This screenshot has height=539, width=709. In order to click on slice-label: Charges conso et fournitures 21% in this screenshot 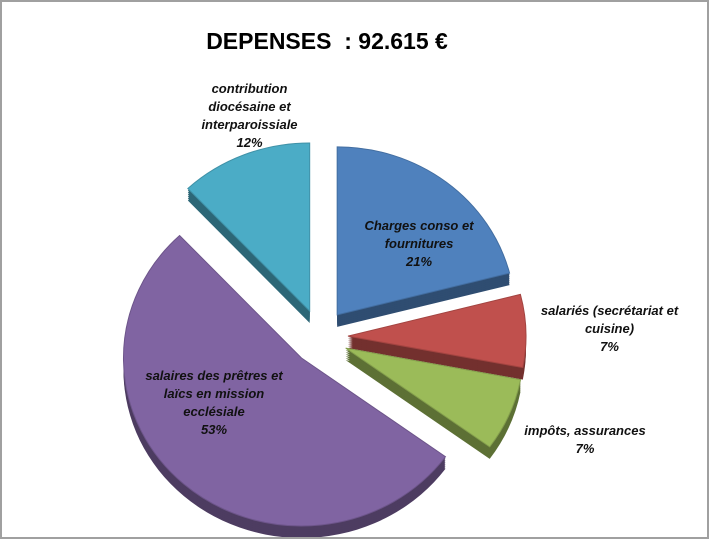, I will do `click(419, 244)`.